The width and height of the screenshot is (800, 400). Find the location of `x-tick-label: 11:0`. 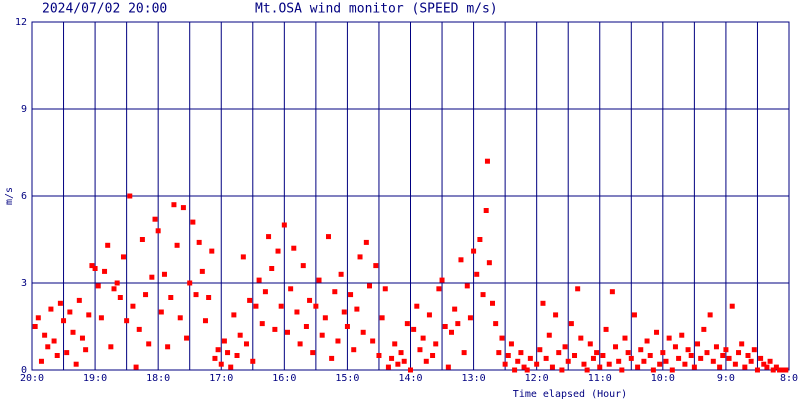

x-tick-label: 11:0 is located at coordinates (600, 378).